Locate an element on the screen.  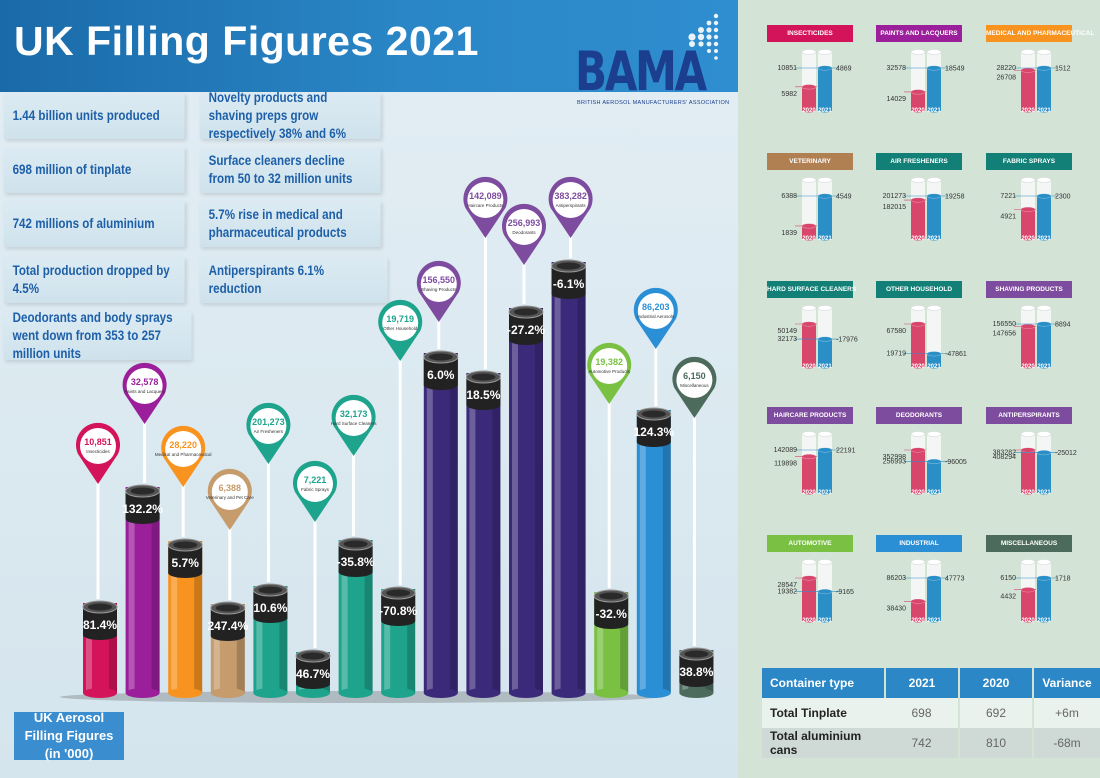
bar-category-label: Medical and Pharmaceutical is located at coordinates (183, 454).